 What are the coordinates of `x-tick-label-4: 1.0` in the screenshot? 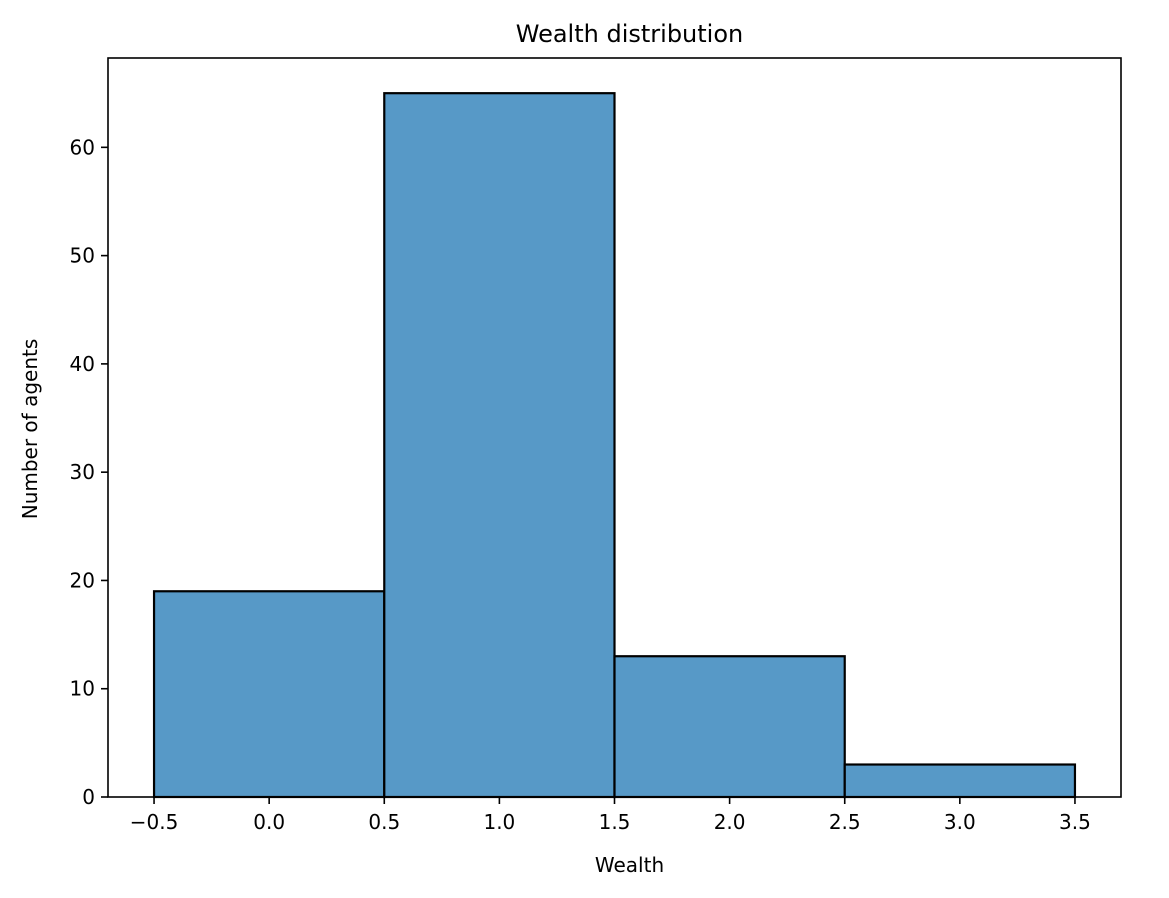 It's located at (499, 822).